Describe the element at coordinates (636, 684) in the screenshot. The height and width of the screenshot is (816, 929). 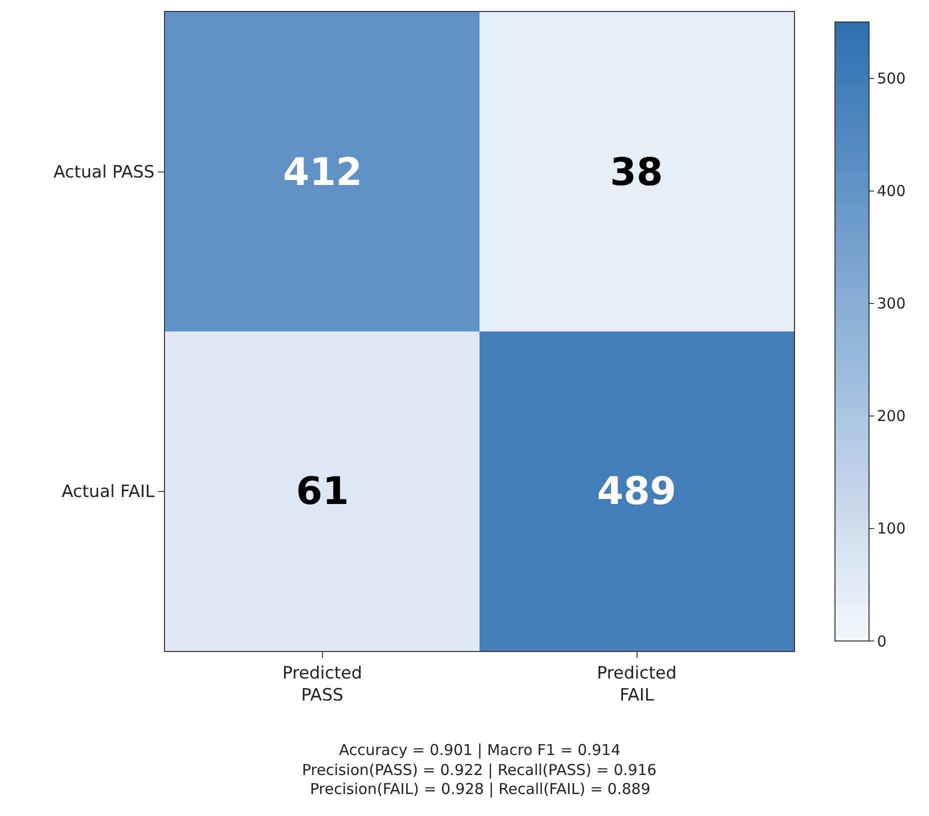
I see `x-tick-label: Predicted FAIL` at that location.